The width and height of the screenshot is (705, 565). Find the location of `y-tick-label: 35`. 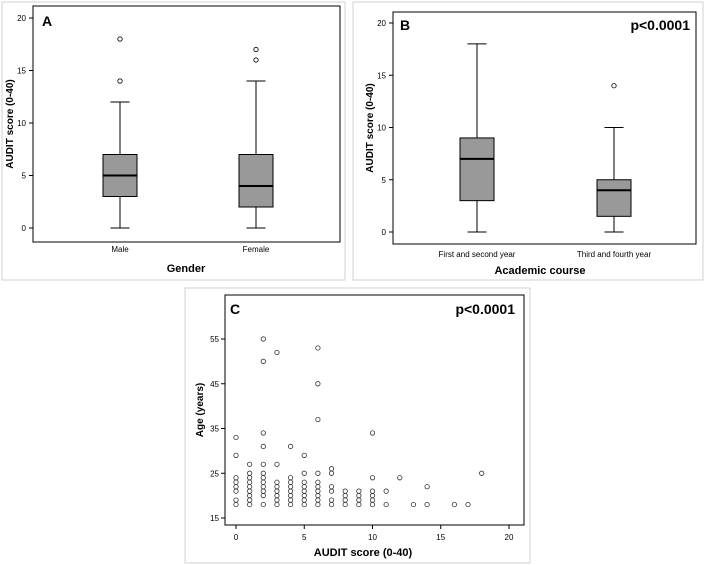

y-tick-label: 35 is located at coordinates (214, 429).